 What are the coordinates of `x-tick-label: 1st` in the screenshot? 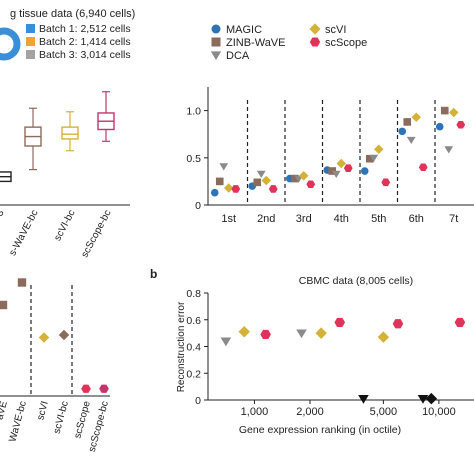 It's located at (228, 219).